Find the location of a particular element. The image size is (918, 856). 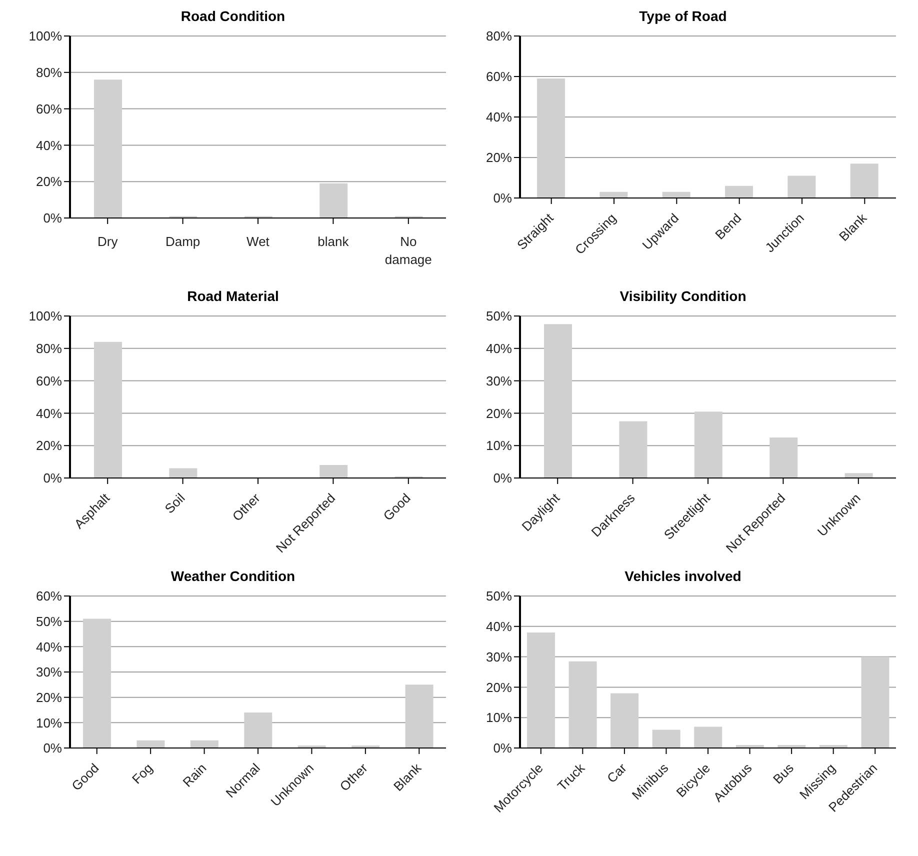

x-tick-label: Soil is located at coordinates (175, 503).